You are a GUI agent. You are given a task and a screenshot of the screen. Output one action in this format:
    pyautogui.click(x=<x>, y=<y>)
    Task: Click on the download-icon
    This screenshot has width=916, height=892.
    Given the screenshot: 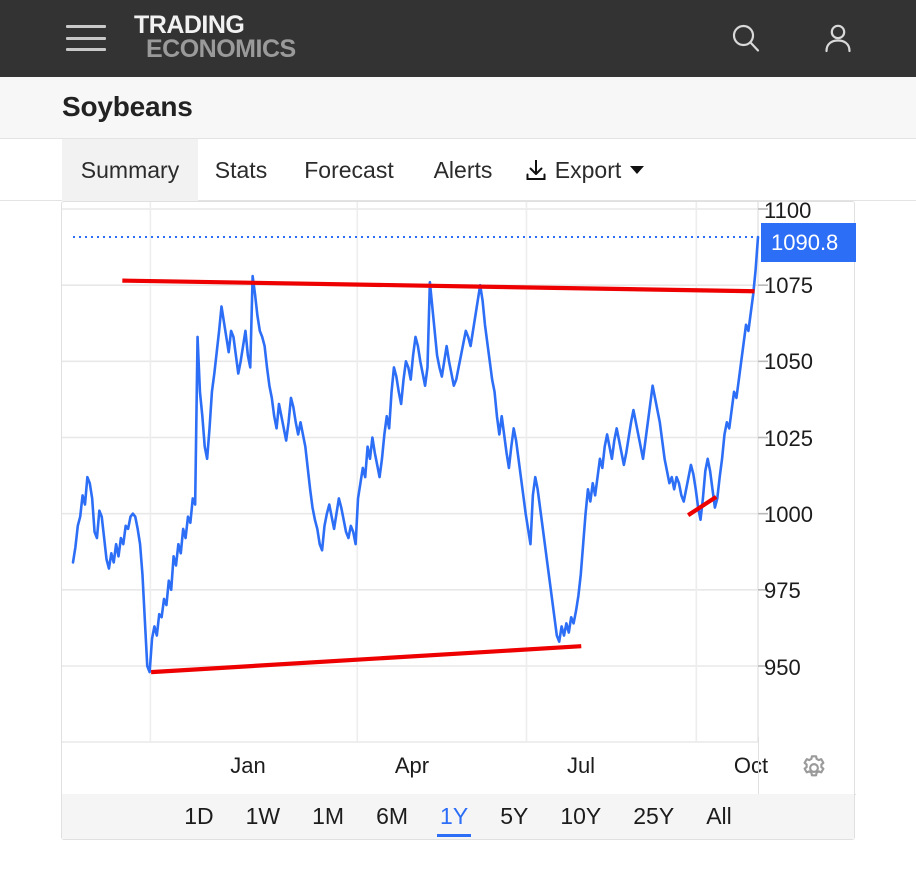 What is the action you would take?
    pyautogui.click(x=536, y=170)
    